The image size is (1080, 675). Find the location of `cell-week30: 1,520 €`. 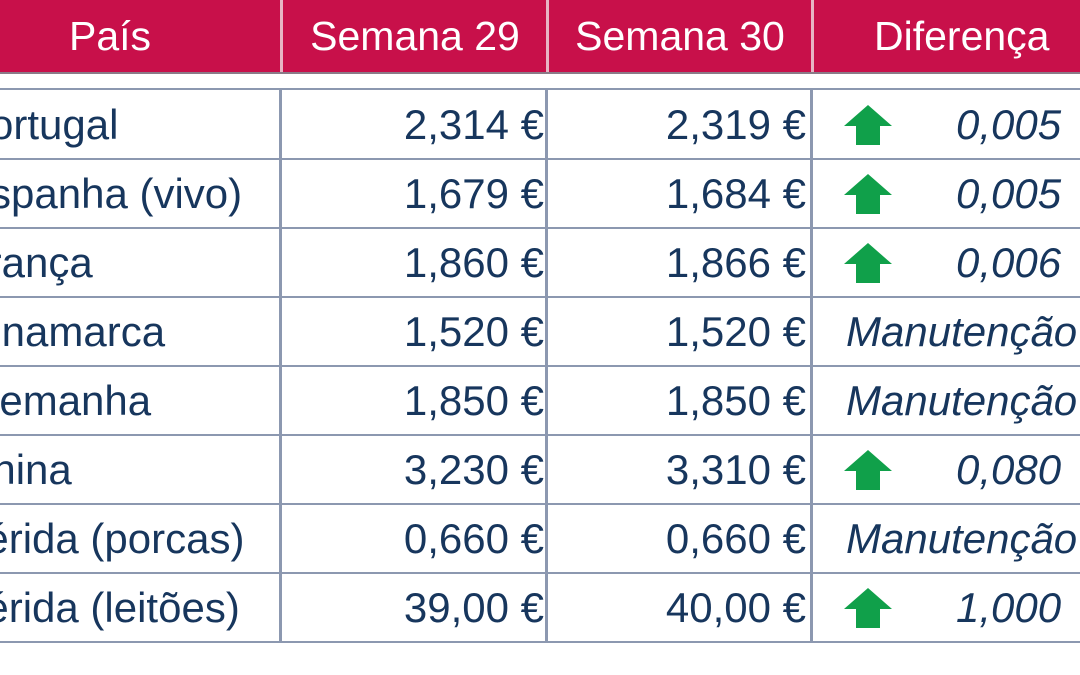

cell-week30: 1,520 € is located at coordinates (735, 331).